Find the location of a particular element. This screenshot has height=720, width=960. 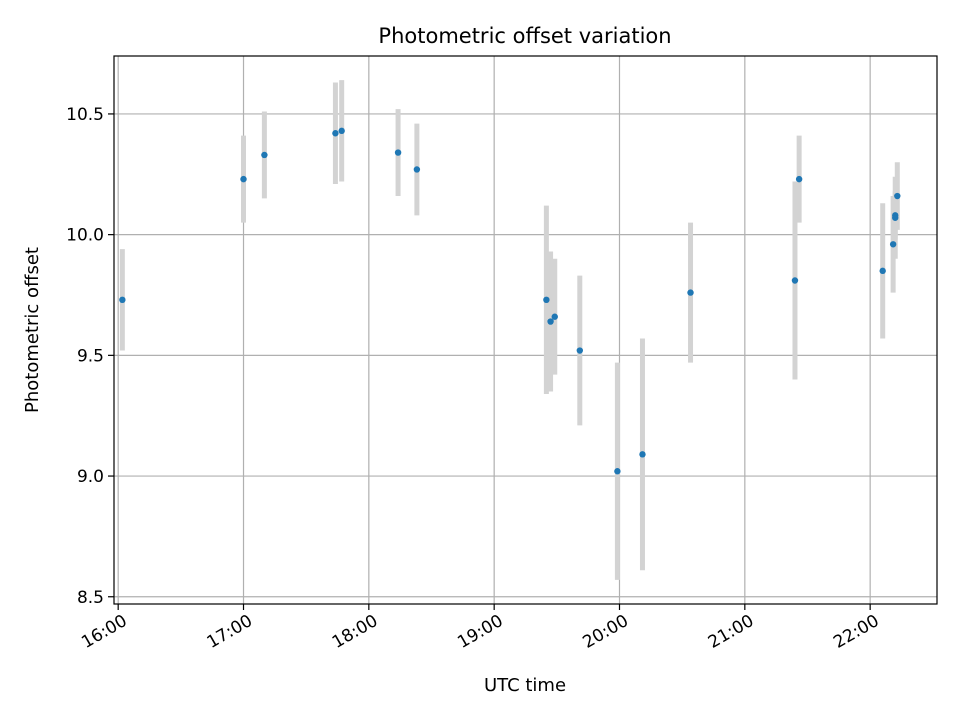

y-tick-label: 10.0 is located at coordinates (85, 236).